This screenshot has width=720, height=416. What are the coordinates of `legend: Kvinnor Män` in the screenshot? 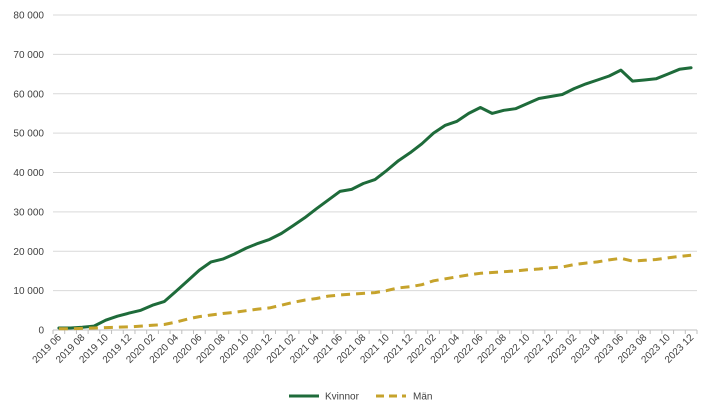 It's located at (360, 397).